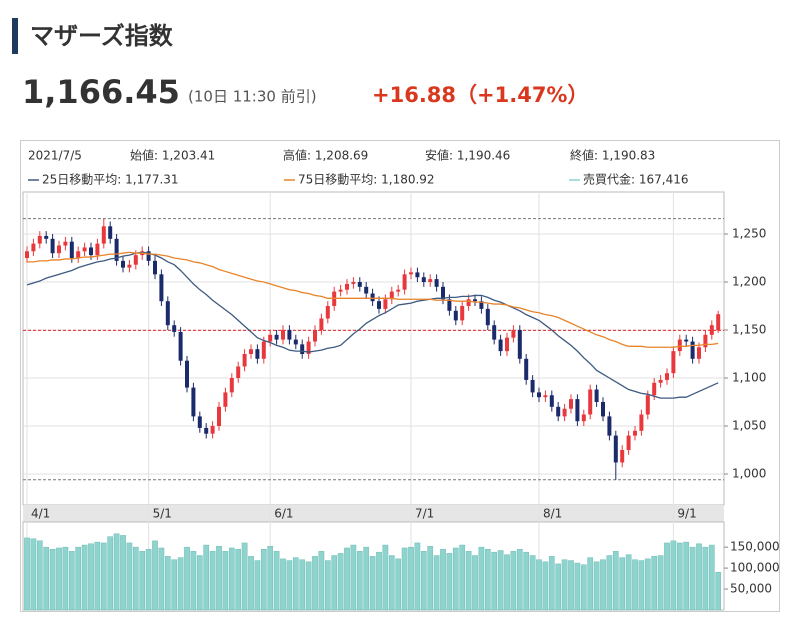 Image resolution: width=799 pixels, height=632 pixels. What do you see at coordinates (612, 155) in the screenshot?
I see `hover-close: 終値: 1,190.83` at bounding box center [612, 155].